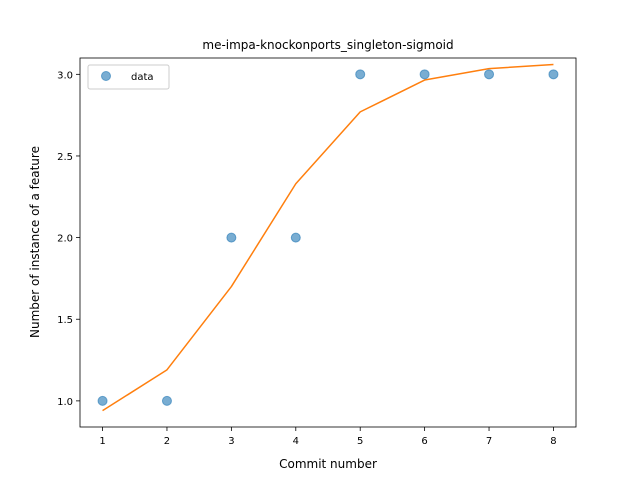 The image size is (640, 480). Describe the element at coordinates (328, 464) in the screenshot. I see `x-axis-label: Commit number` at that location.